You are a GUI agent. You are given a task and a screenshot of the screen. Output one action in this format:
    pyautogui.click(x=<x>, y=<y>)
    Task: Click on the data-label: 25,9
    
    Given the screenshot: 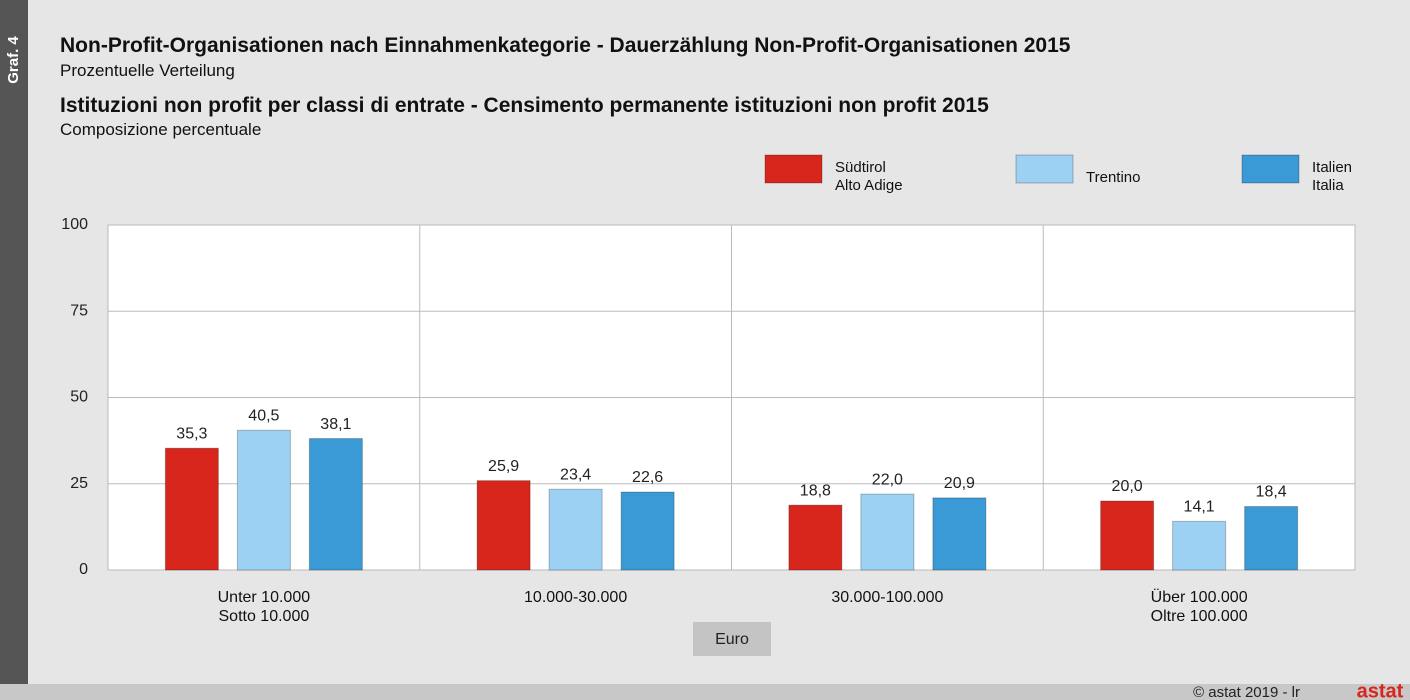 What is the action you would take?
    pyautogui.click(x=503, y=466)
    